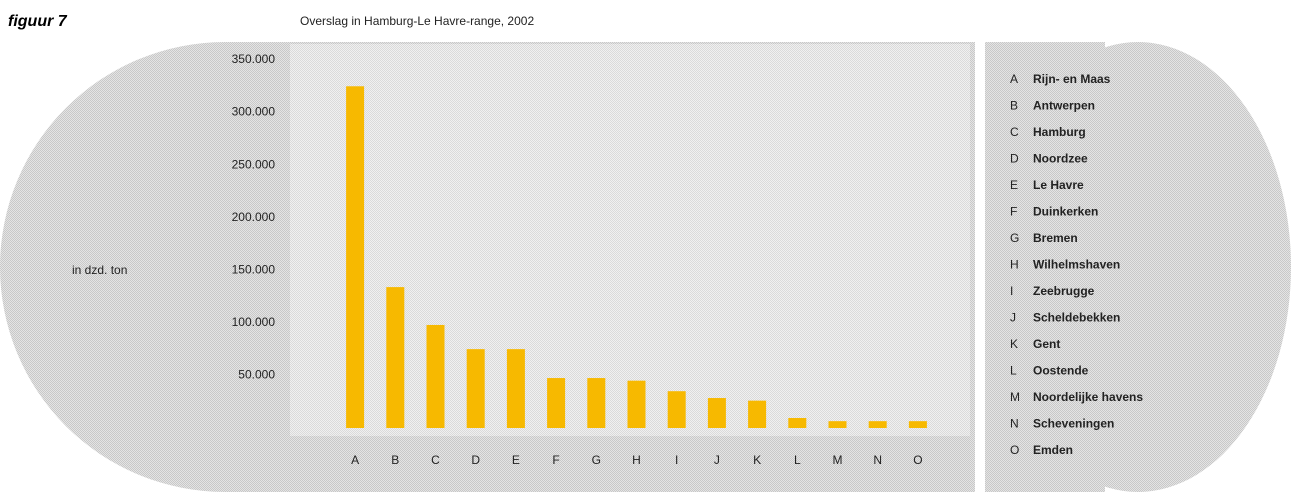  I want to click on y-tick-label: 350.000, so click(254, 59).